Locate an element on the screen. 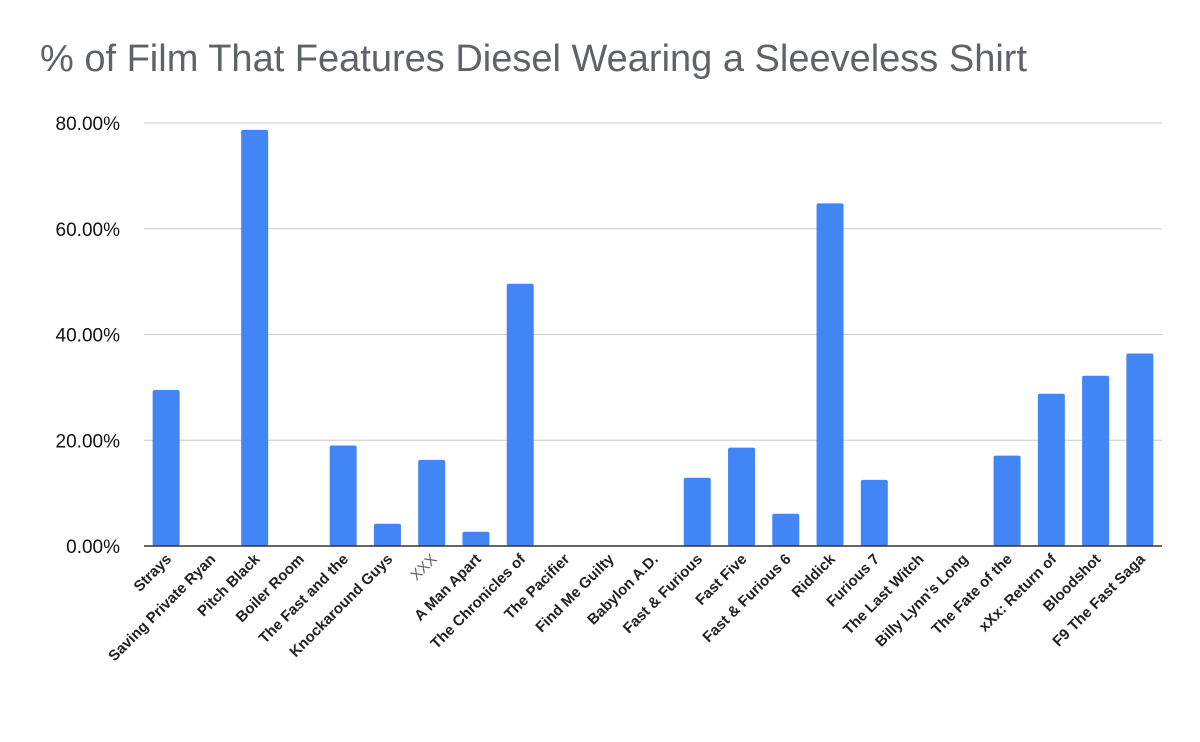  x-category-label: XXX is located at coordinates (423, 567).